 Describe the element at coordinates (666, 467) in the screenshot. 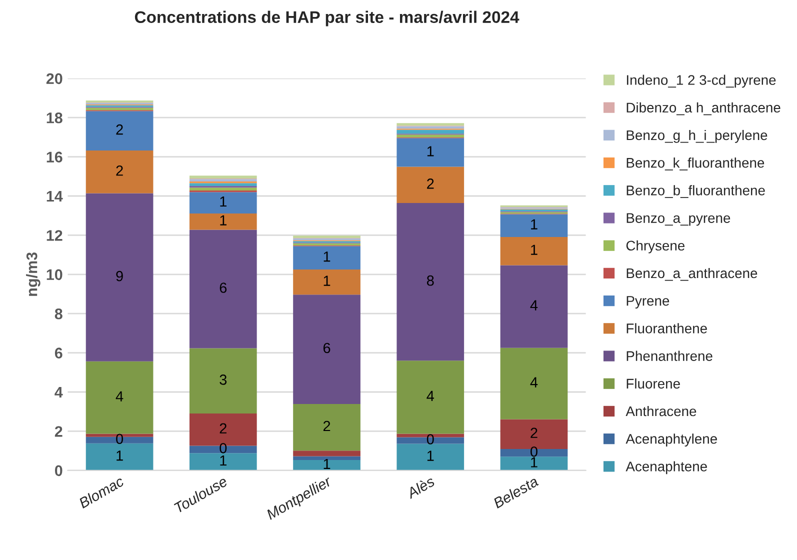

I see `legend-label: Acenaphtene` at that location.